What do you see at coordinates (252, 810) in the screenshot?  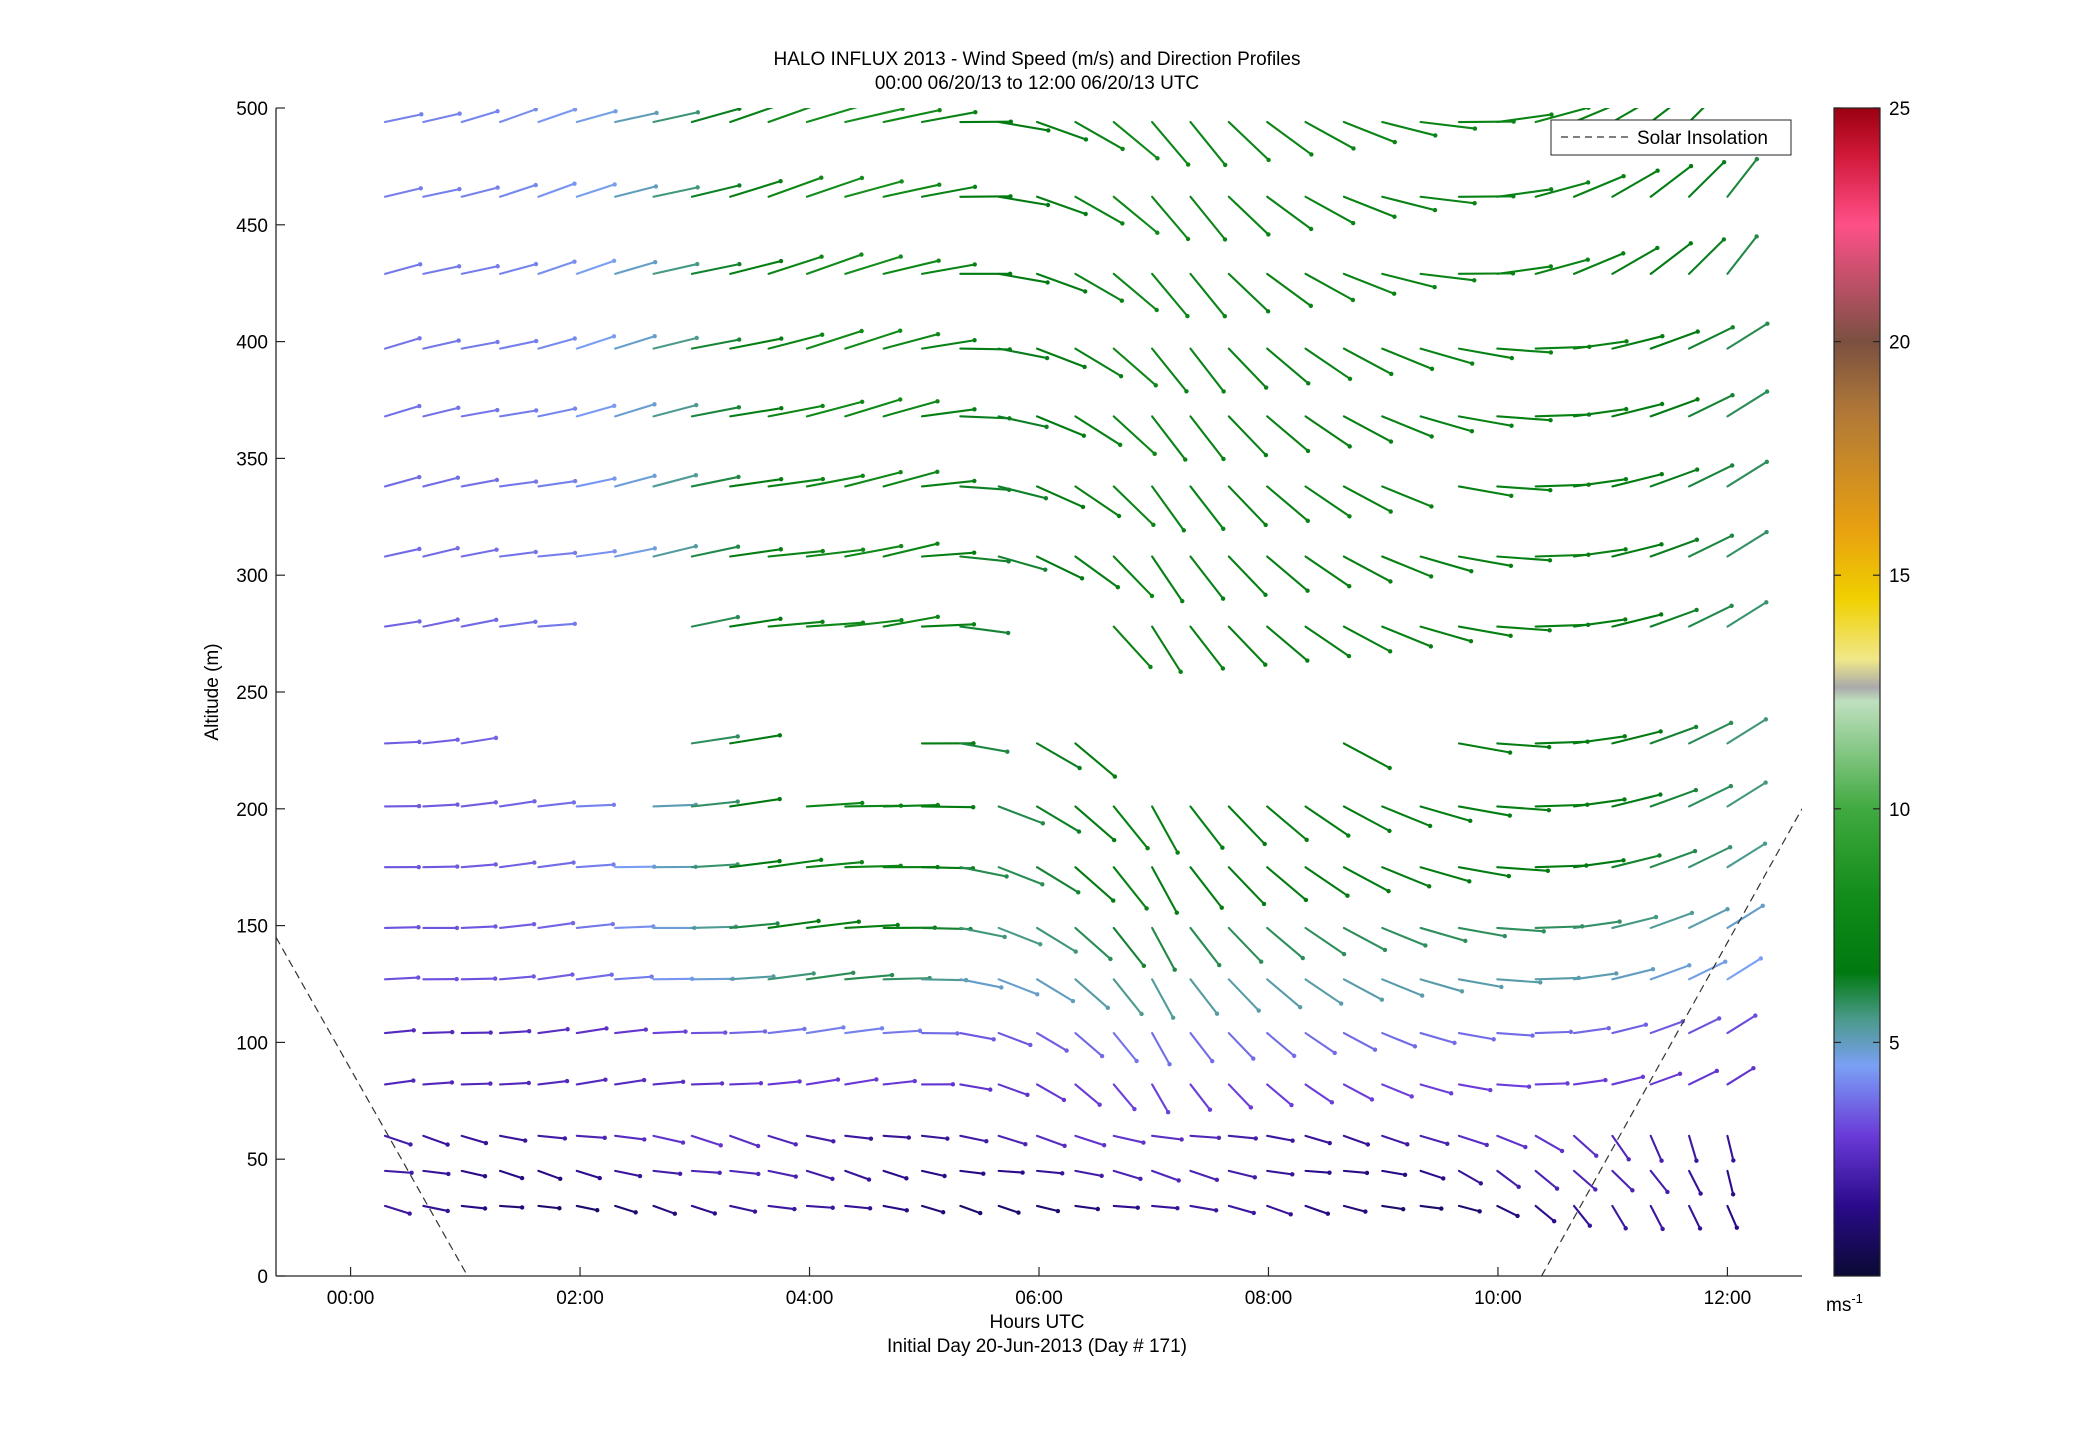 I see `y-tick-label: 200` at bounding box center [252, 810].